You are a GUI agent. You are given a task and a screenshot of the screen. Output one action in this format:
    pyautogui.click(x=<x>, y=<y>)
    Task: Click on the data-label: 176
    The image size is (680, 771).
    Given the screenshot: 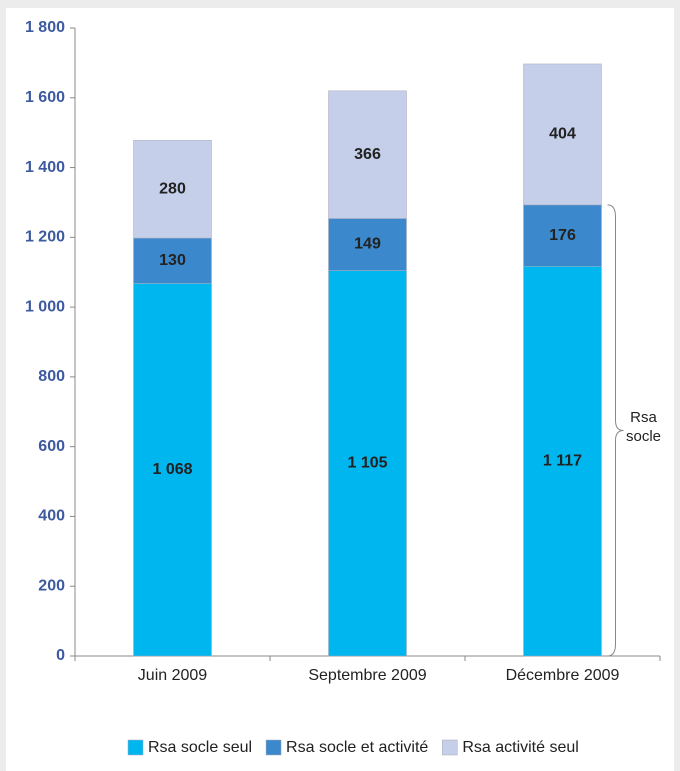 What is the action you would take?
    pyautogui.click(x=562, y=235)
    